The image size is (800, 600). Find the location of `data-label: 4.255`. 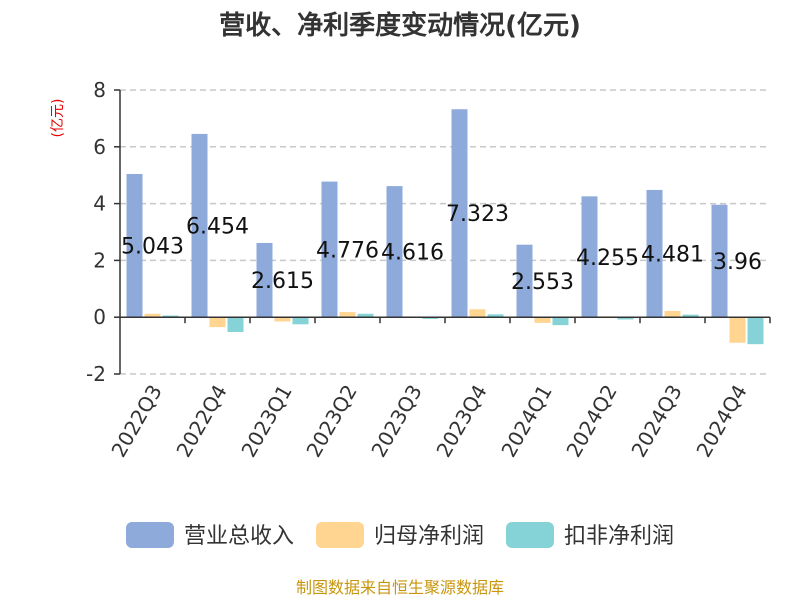

data-label: 4.255 is located at coordinates (607, 258).